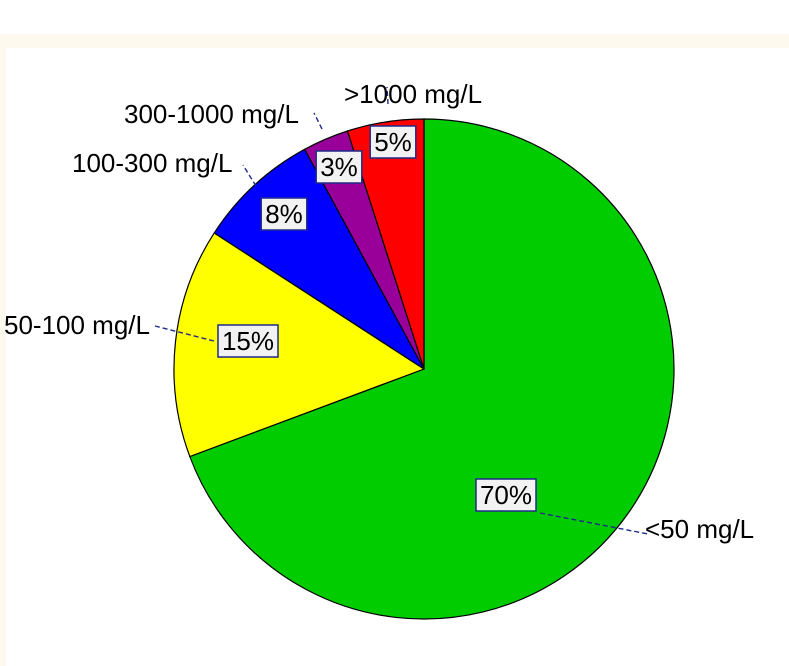 This screenshot has width=789, height=666. I want to click on percent-label: 15%, so click(248, 341).